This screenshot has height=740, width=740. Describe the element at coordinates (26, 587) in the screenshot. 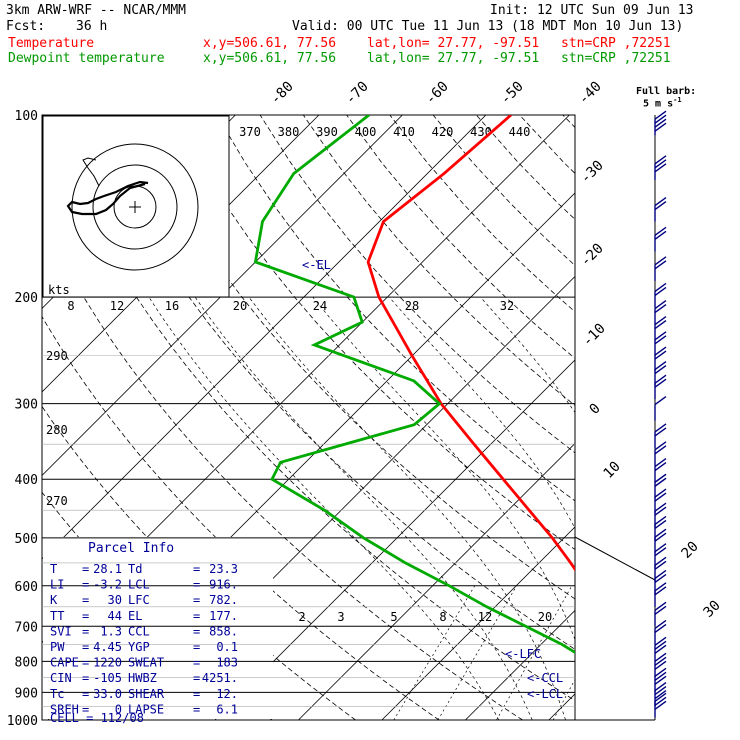

I see `pressure-label: 600` at that location.